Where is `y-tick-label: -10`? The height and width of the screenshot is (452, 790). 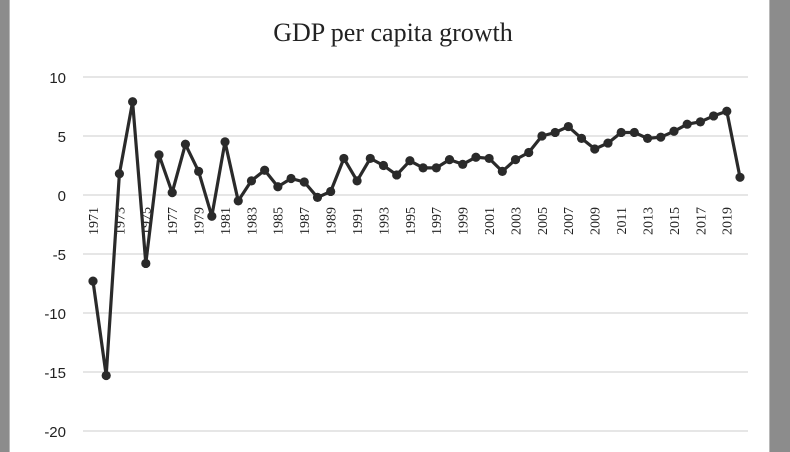
y-tick-label: -10 is located at coordinates (55, 314).